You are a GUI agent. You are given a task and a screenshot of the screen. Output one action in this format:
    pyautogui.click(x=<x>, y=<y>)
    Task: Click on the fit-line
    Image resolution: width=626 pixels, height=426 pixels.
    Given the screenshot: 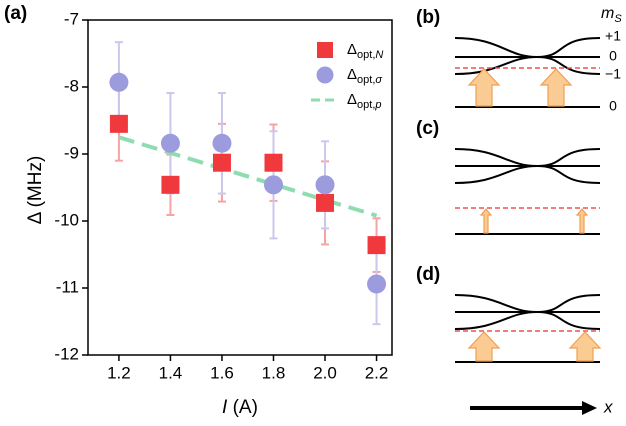 What is the action you would take?
    pyautogui.click(x=248, y=176)
    